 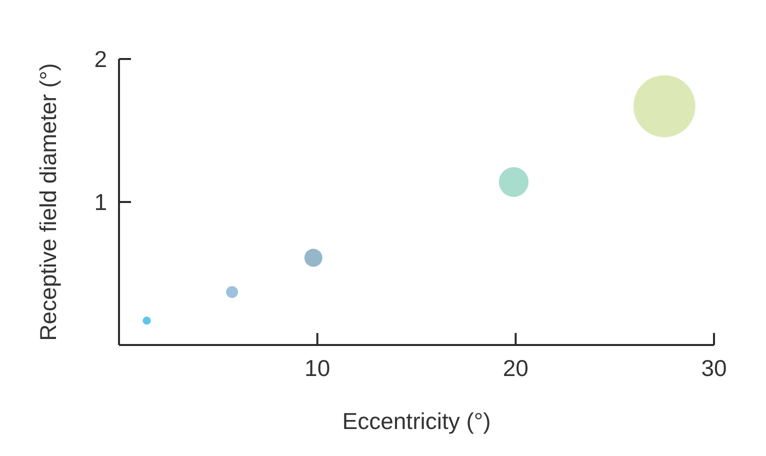 I want to click on x-tick-label: 30, so click(x=714, y=367).